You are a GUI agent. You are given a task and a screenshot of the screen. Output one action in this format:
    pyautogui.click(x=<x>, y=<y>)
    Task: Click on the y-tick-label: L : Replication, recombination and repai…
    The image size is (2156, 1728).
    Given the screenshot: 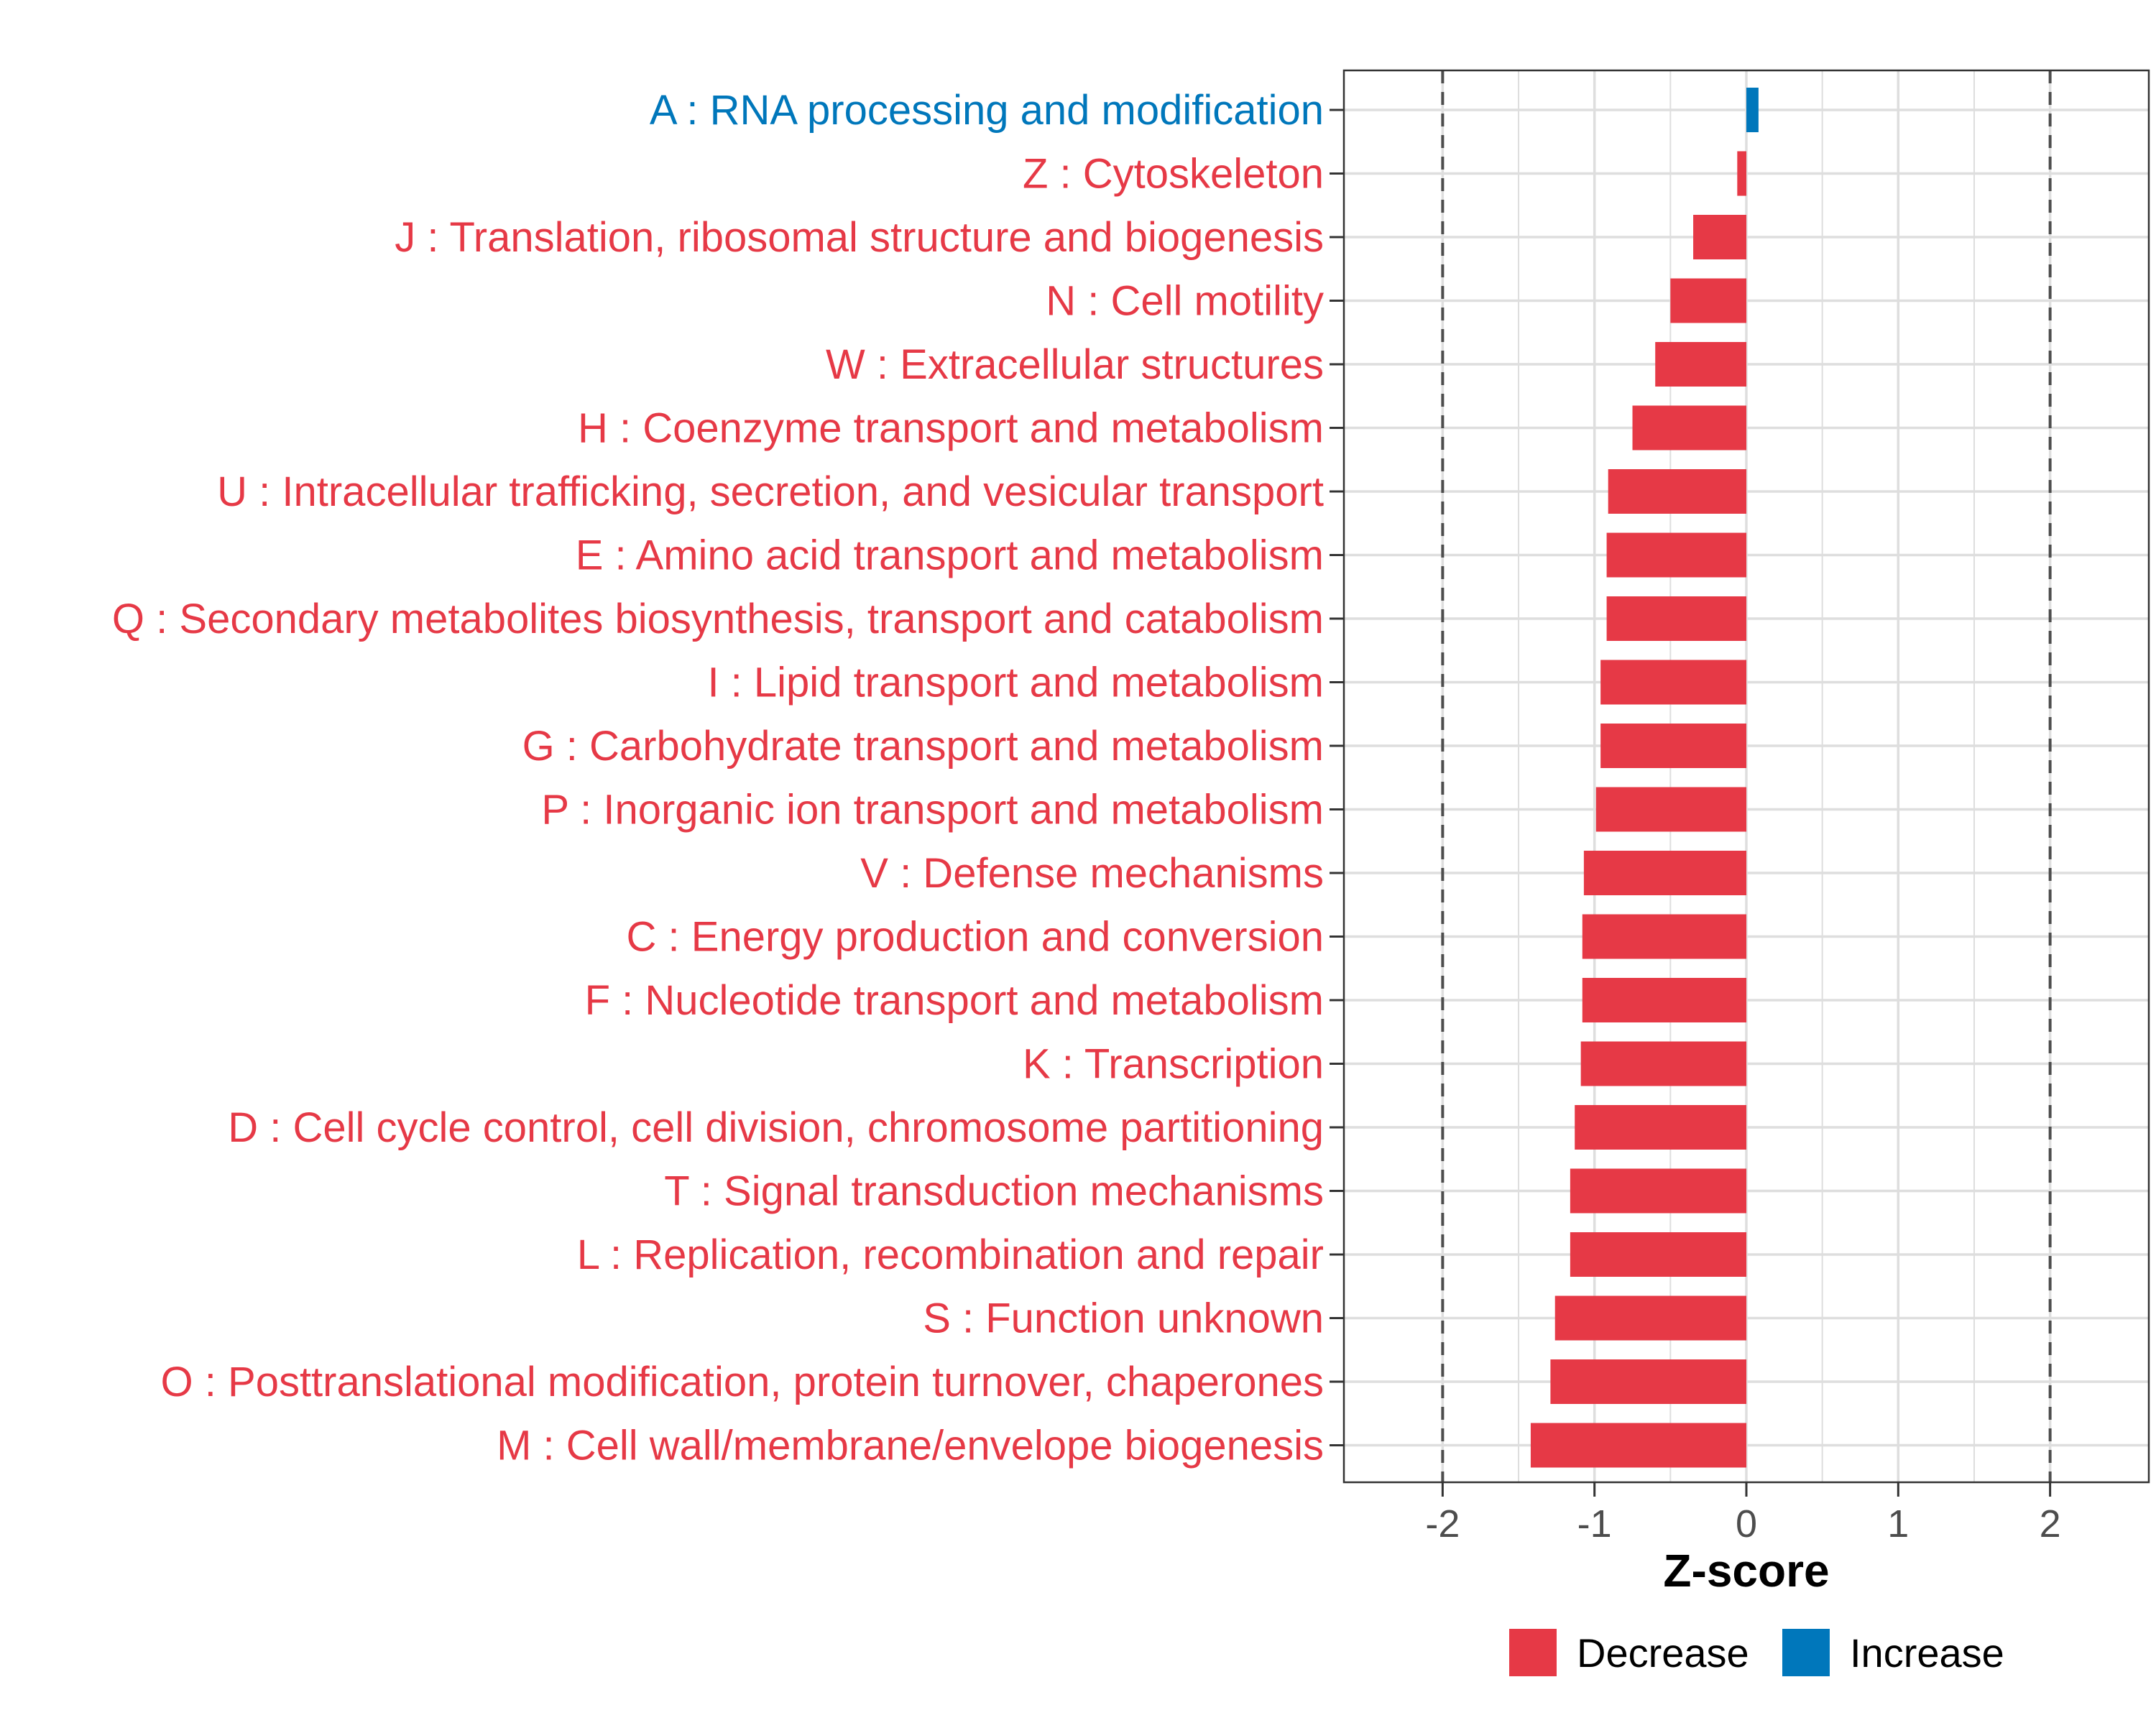 What is the action you would take?
    pyautogui.click(x=951, y=1255)
    